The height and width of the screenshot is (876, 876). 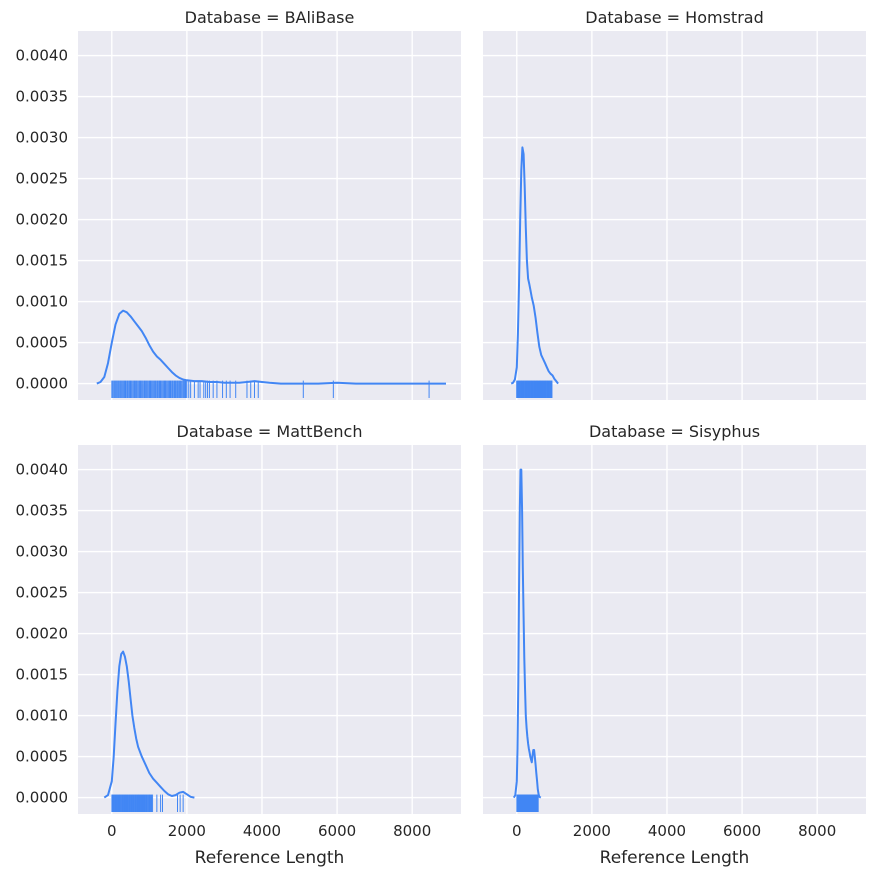 I want to click on panel-title: Database = BAliBase, so click(x=270, y=17).